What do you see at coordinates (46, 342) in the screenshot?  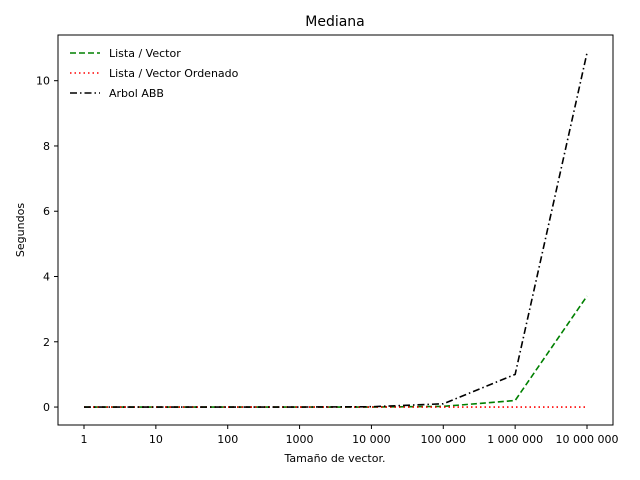 I see `y-tick-label: 2` at bounding box center [46, 342].